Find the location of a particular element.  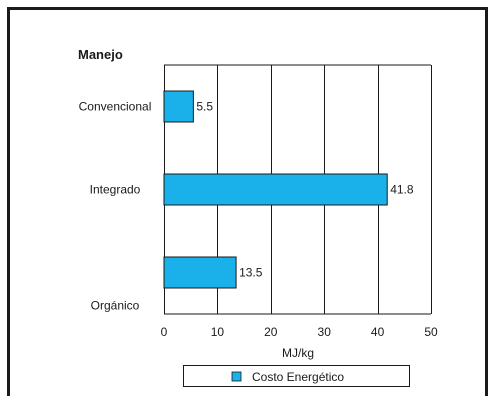

x-tick-labels-layer: 0 10 20 30 40 50 is located at coordinates (299, 332).